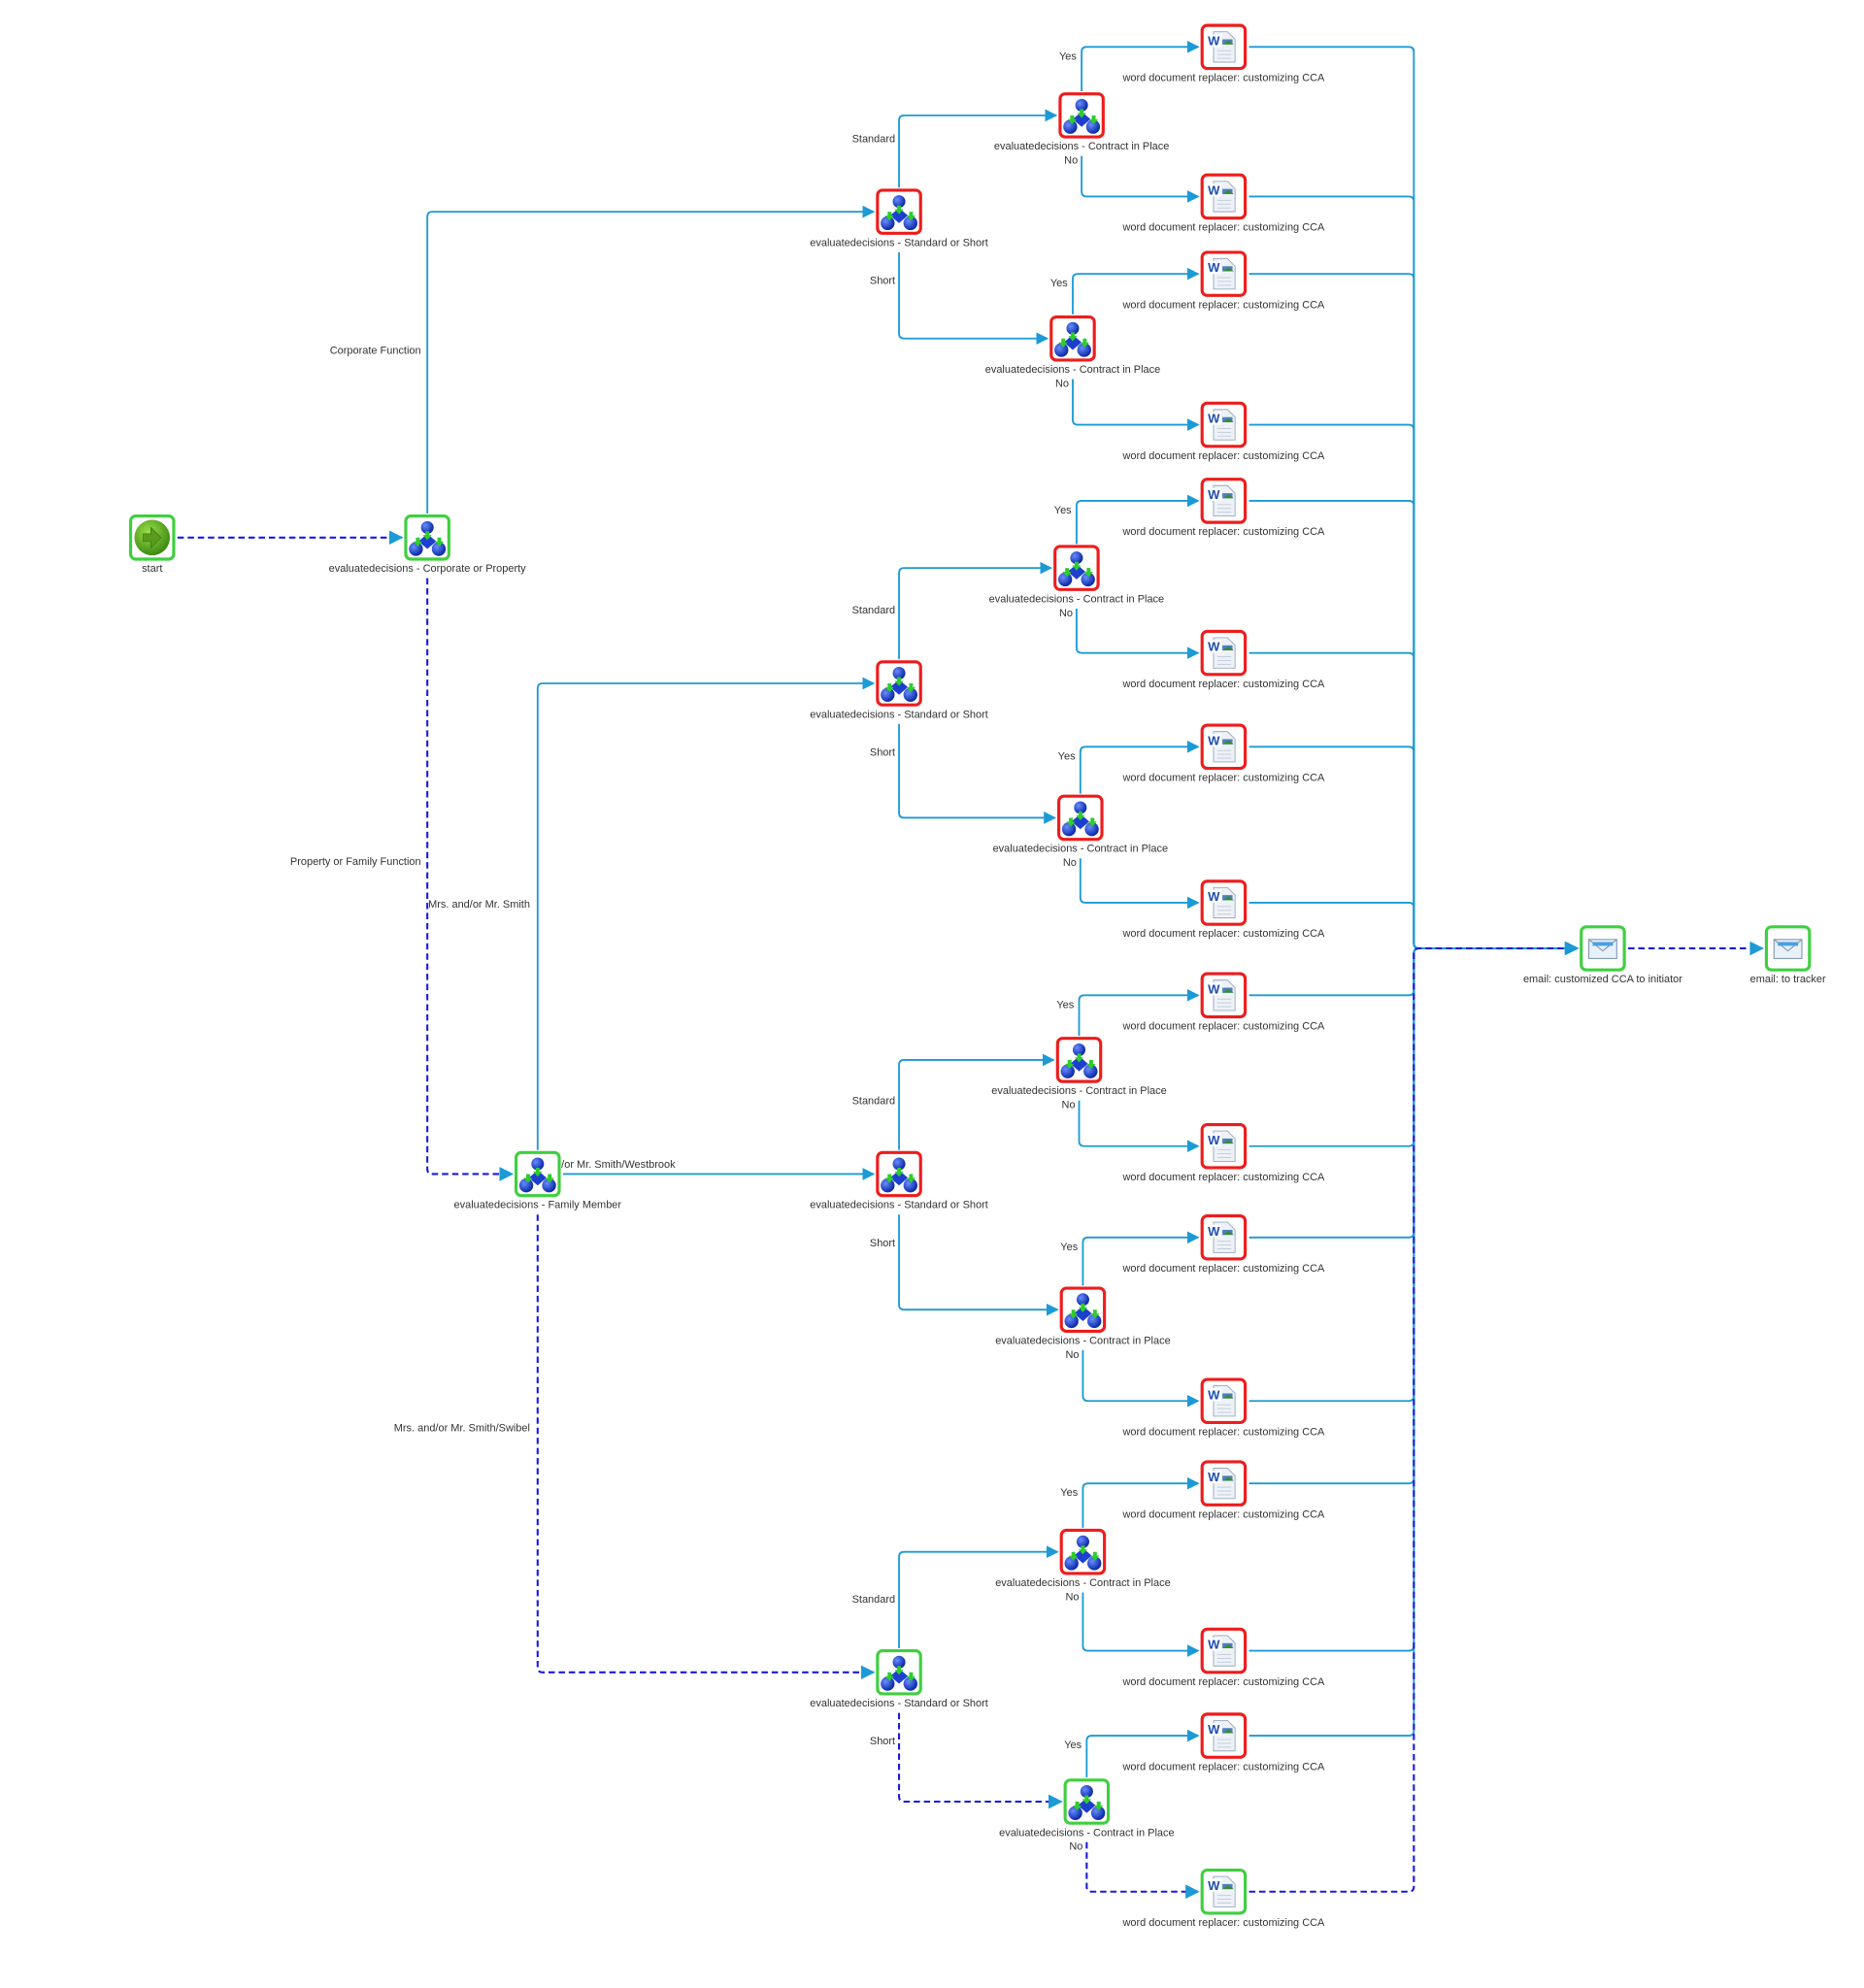 Image resolution: width=1864 pixels, height=1988 pixels. I want to click on edge-corp-sos1, so click(651, 359).